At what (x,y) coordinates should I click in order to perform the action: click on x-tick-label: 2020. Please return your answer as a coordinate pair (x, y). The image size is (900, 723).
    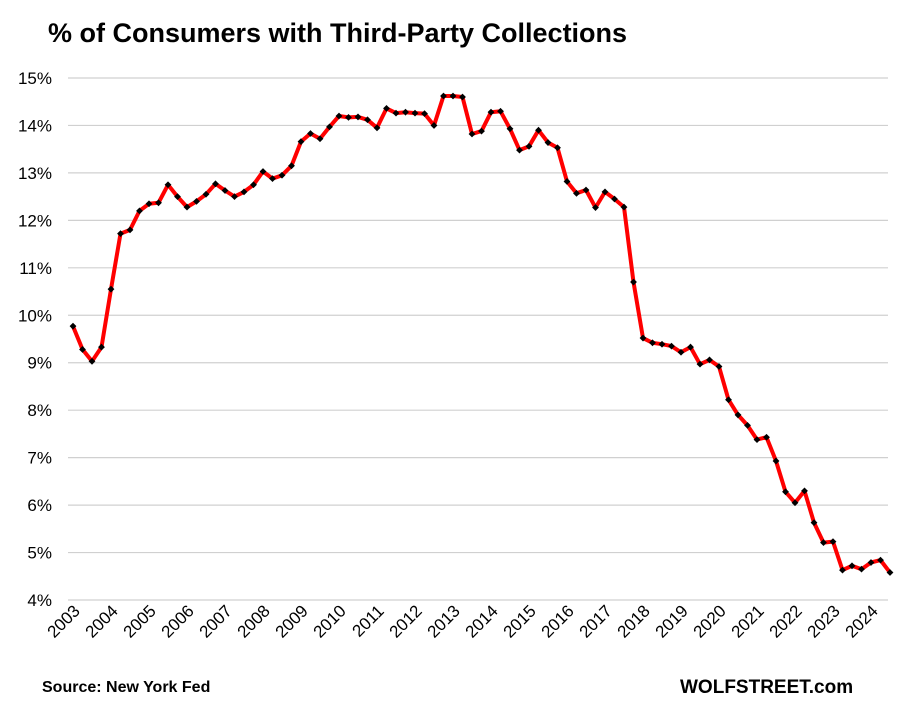
    Looking at the image, I should click on (710, 621).